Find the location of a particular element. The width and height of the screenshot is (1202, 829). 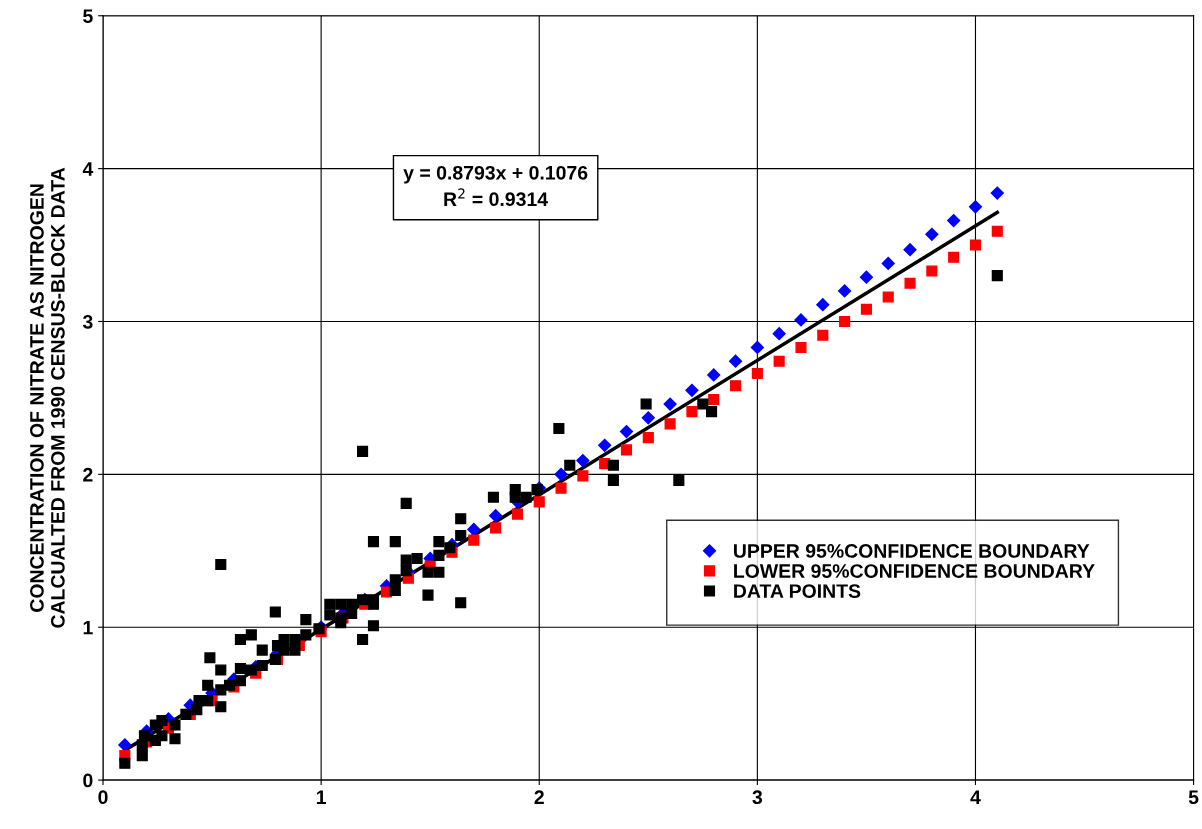

legend-label: DATA POINTS is located at coordinates (797, 591).